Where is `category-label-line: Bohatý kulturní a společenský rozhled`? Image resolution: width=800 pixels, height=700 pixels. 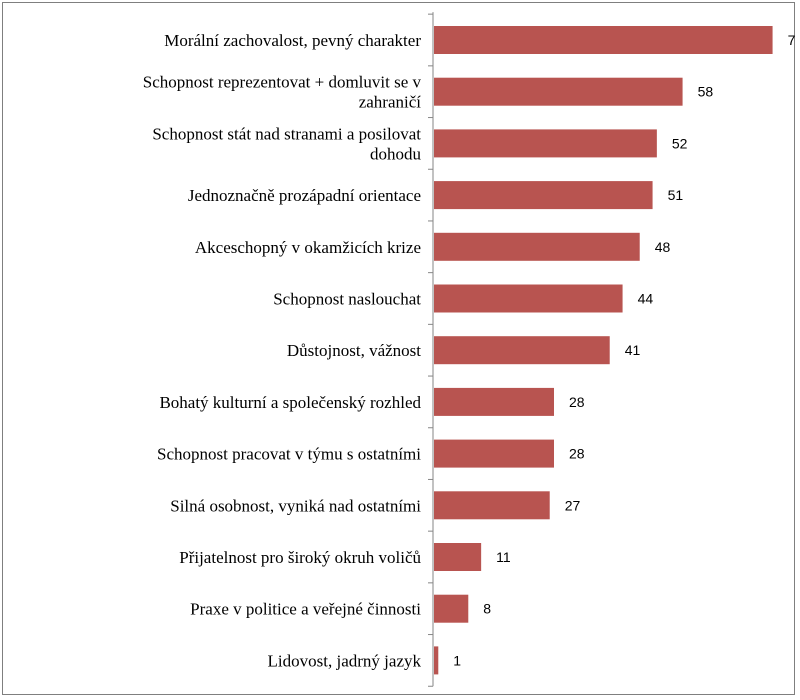 category-label-line: Bohatý kulturní a společenský rozhled is located at coordinates (290, 402).